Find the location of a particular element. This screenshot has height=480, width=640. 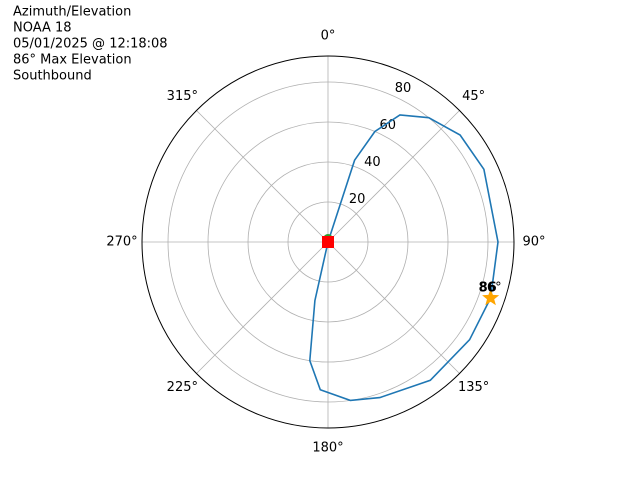

title-line: Azimuth/Elevation is located at coordinates (72, 12).